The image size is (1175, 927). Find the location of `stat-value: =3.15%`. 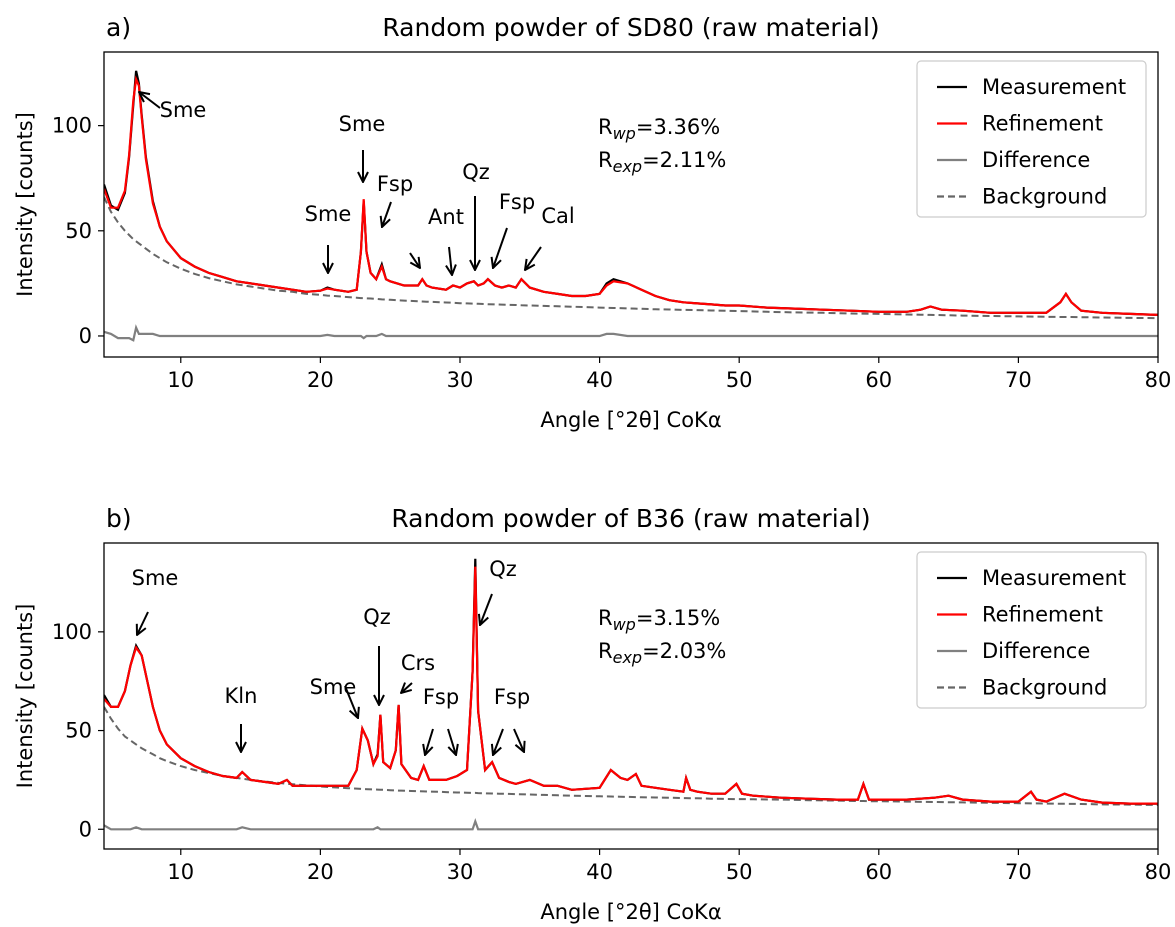

stat-value: =3.15% is located at coordinates (678, 618).